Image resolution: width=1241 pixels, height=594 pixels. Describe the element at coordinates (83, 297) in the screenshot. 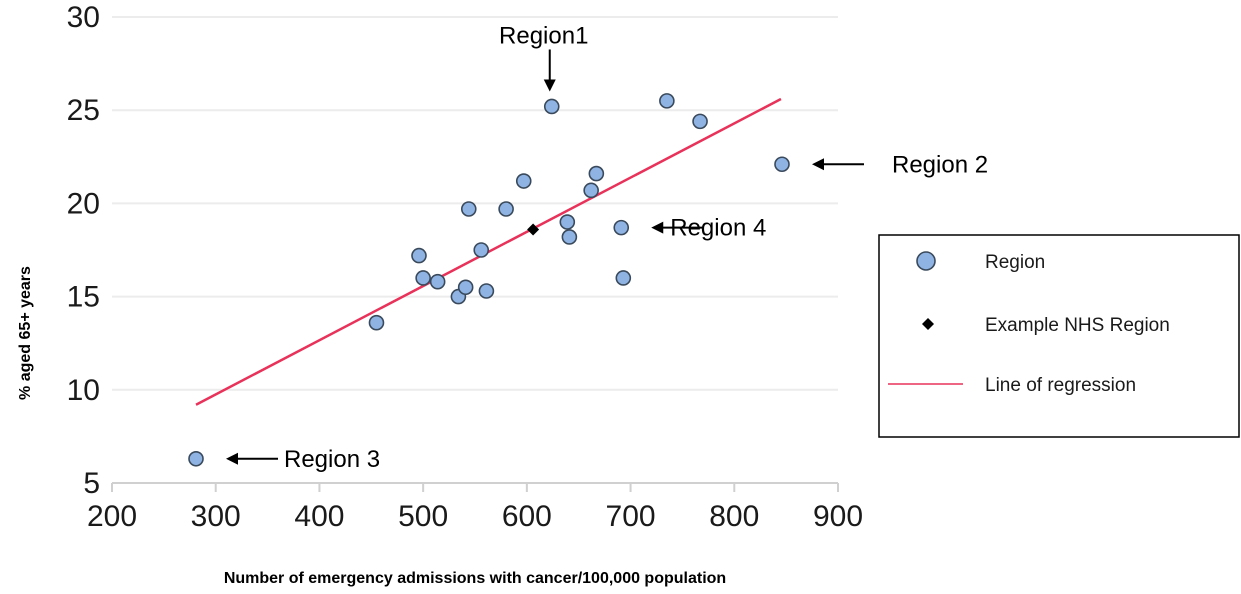

I see `y-tick-label-15: 15` at that location.